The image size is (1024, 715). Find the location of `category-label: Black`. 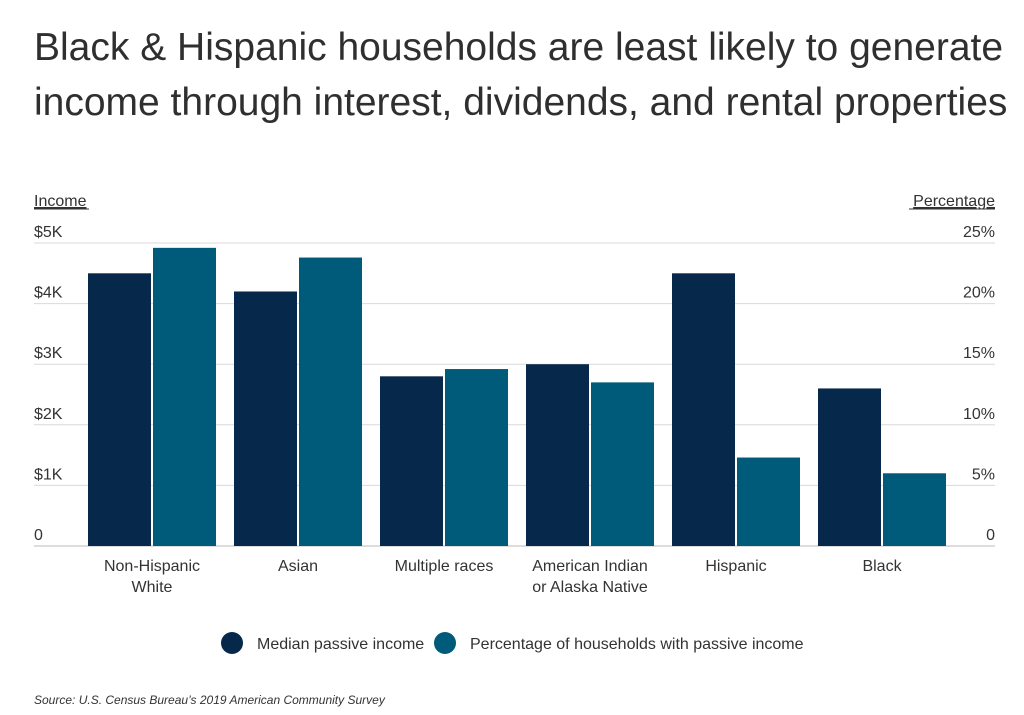

category-label: Black is located at coordinates (882, 566).